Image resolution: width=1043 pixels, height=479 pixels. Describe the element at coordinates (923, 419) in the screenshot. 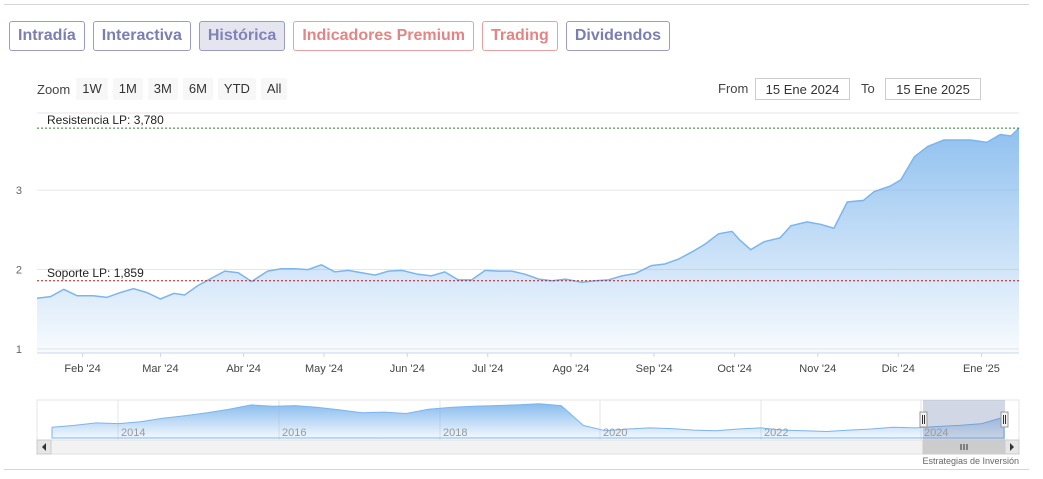

I see `navigator-left-handle` at that location.